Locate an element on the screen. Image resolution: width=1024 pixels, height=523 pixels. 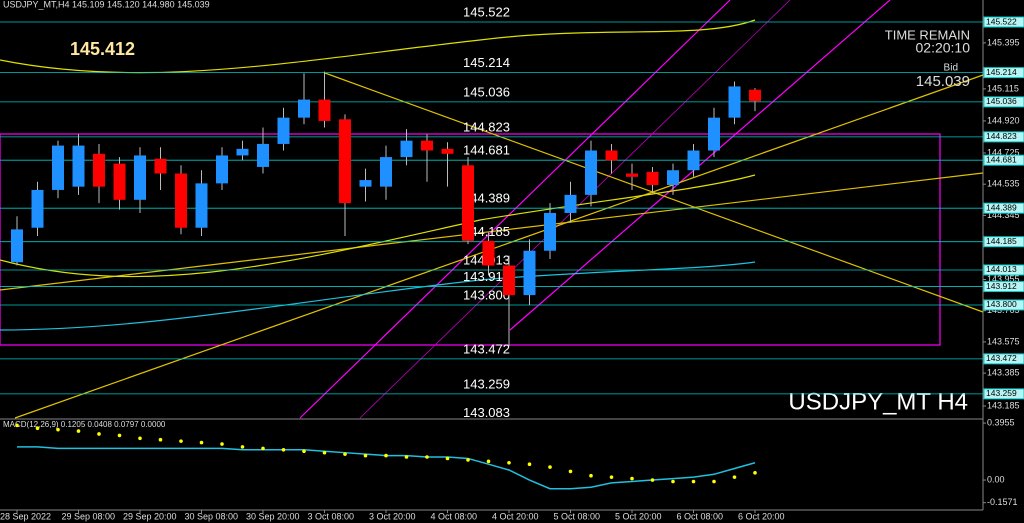
x-tick-label: 4 Oct 20:00 is located at coordinates (515, 516).